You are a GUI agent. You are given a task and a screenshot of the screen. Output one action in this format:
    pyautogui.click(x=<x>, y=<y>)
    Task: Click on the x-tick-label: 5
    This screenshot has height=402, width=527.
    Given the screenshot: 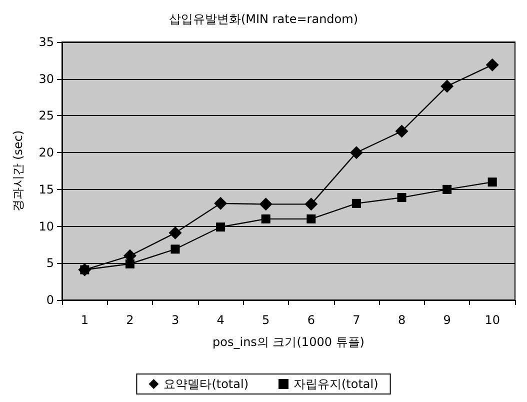 What is the action you would take?
    pyautogui.click(x=266, y=320)
    